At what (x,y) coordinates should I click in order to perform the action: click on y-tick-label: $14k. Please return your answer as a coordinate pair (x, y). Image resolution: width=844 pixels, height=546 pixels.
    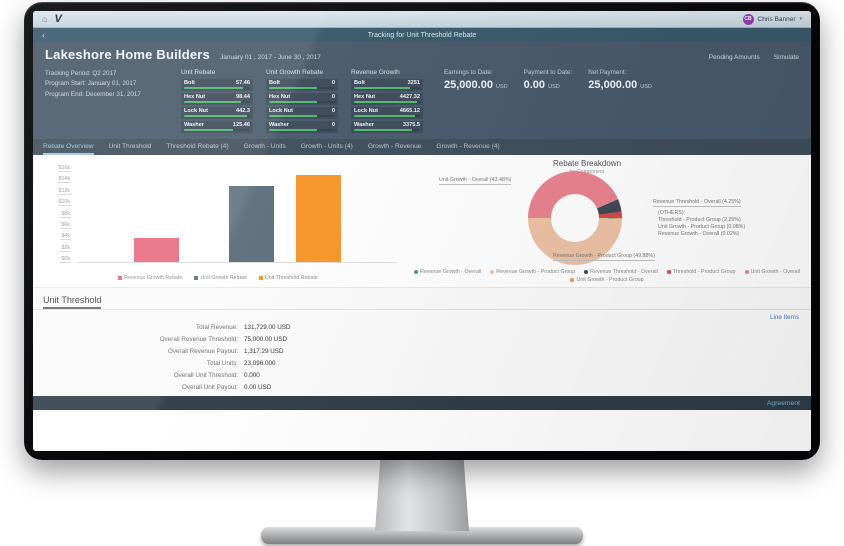
    Looking at the image, I should click on (64, 180).